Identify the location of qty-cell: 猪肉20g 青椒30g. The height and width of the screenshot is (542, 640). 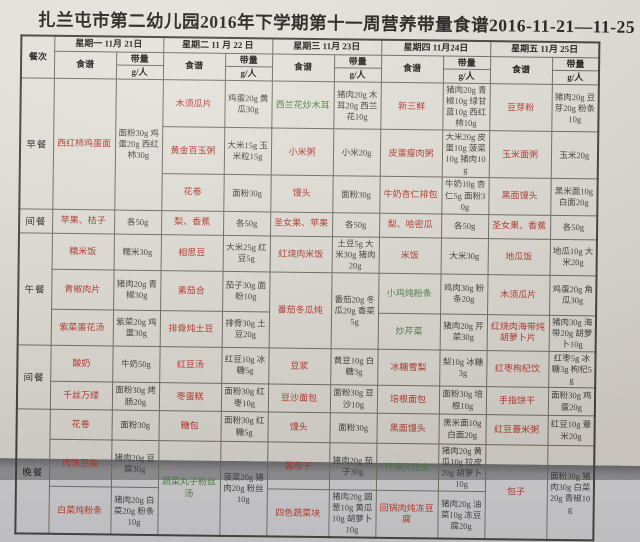
(137, 290).